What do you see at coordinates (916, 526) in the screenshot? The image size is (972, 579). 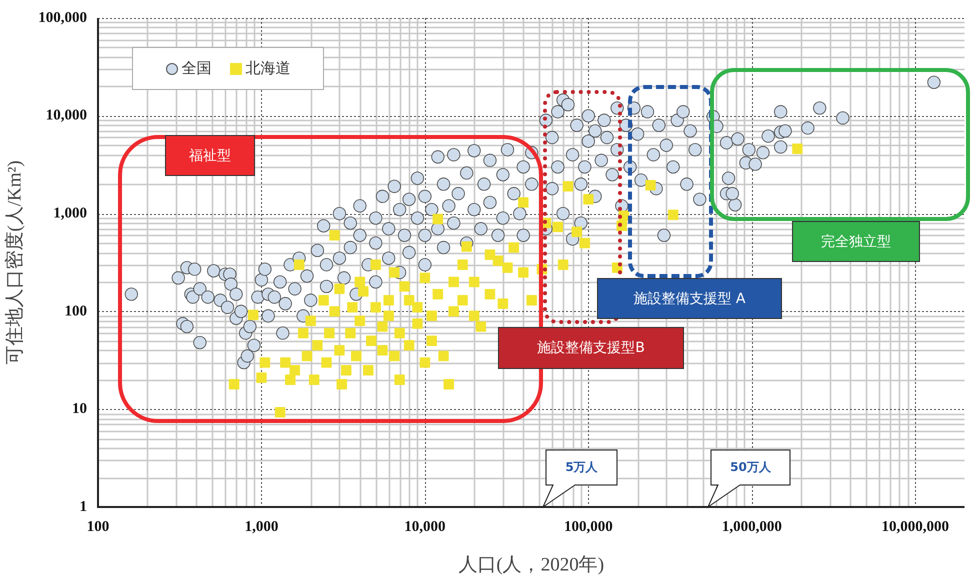 I see `x-tick-label: 10,000,000` at bounding box center [916, 526].